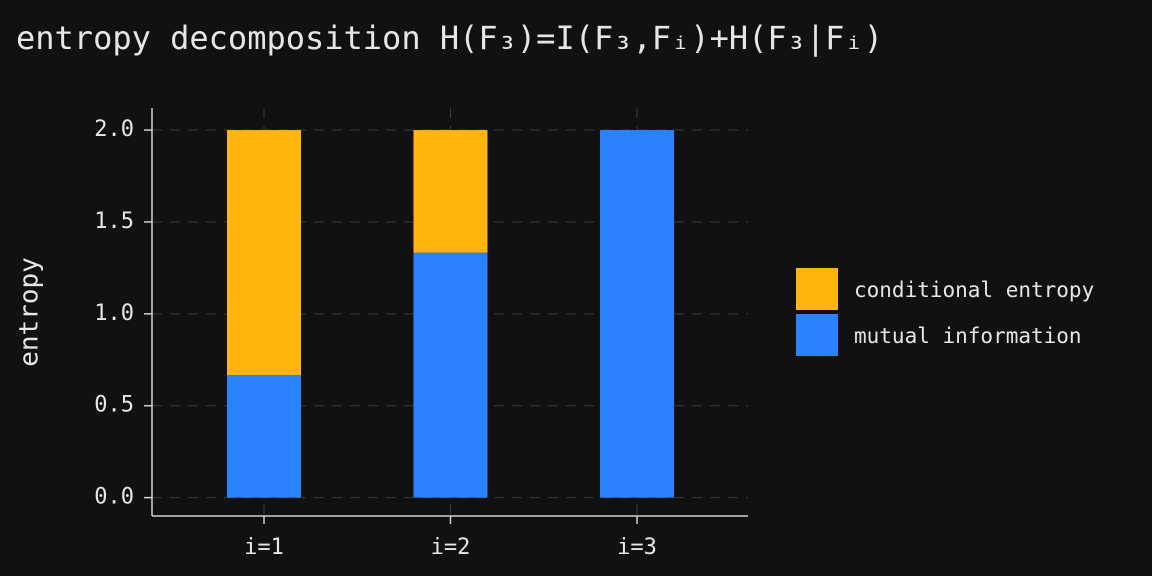 The image size is (1152, 576). Describe the element at coordinates (114, 405) in the screenshot. I see `y-tick-label: 0.5` at that location.